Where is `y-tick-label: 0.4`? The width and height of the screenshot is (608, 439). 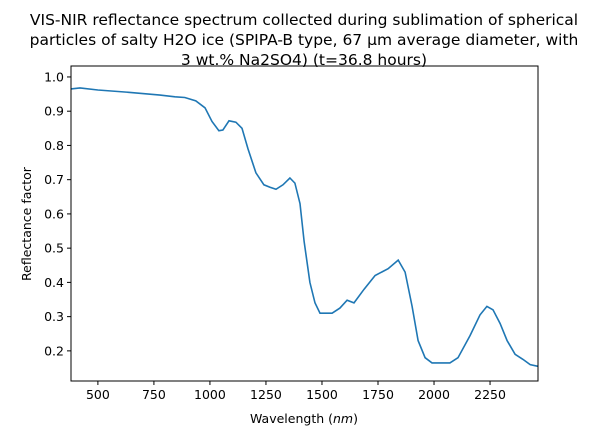 y-tick-label: 0.4 is located at coordinates (54, 282).